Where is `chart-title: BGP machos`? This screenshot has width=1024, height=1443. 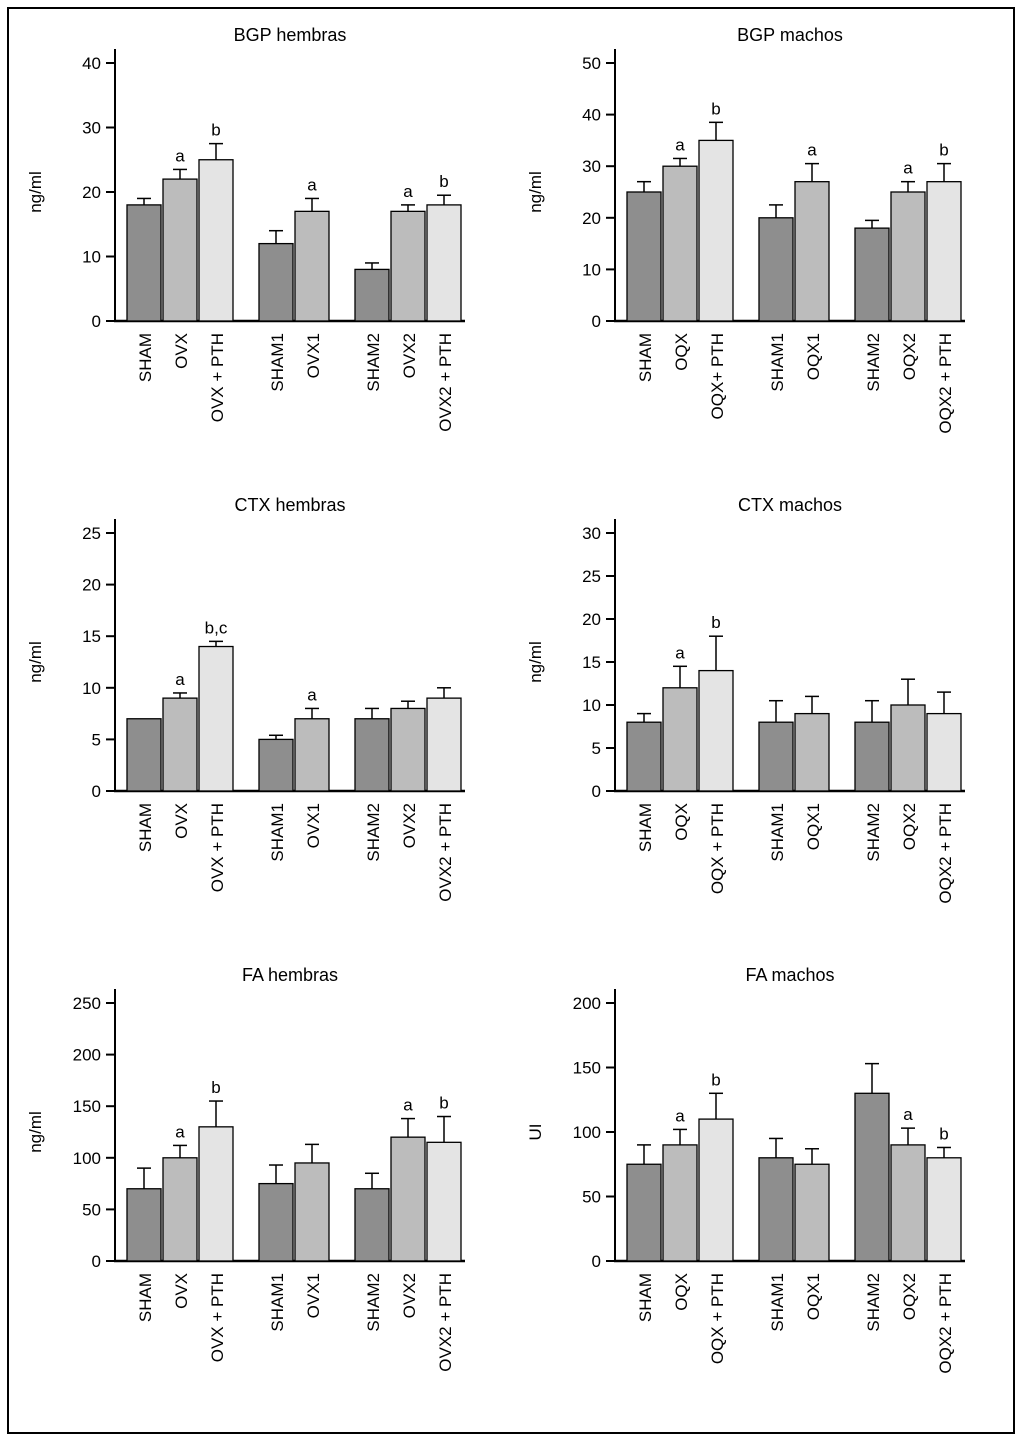 chart-title: BGP machos is located at coordinates (790, 35).